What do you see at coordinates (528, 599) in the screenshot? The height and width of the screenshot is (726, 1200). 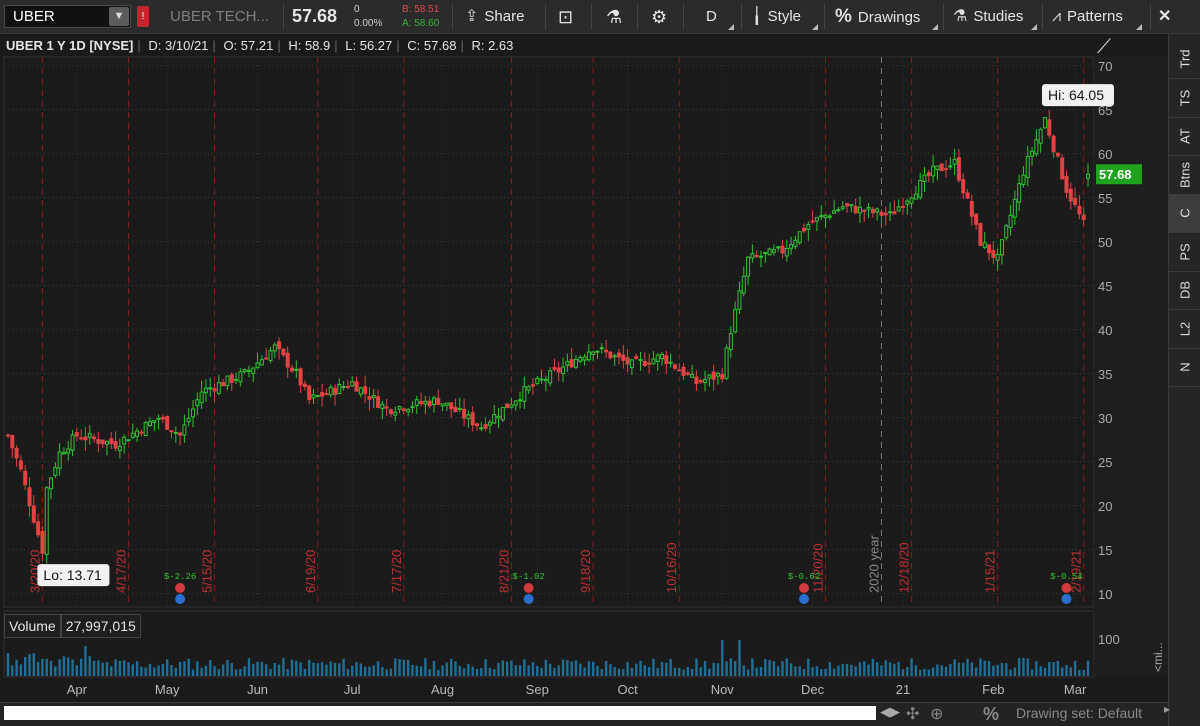 I see `dividend-icon` at bounding box center [528, 599].